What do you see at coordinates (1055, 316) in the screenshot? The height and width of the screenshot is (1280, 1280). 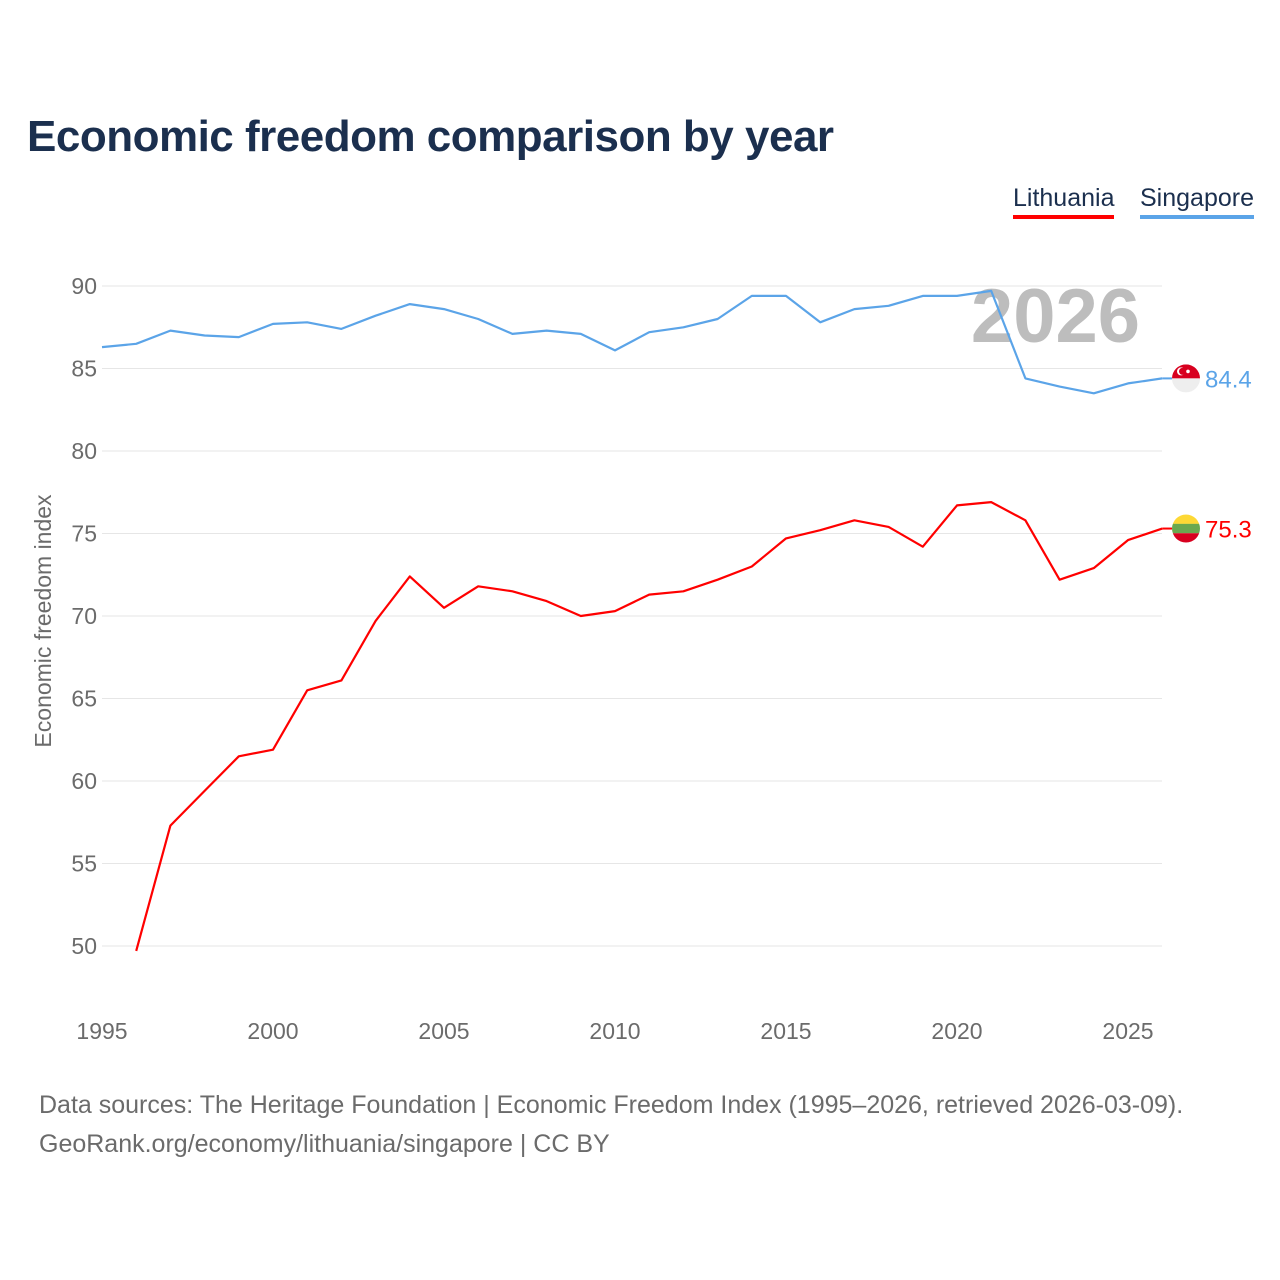 I see `year-watermark: 2026` at bounding box center [1055, 316].